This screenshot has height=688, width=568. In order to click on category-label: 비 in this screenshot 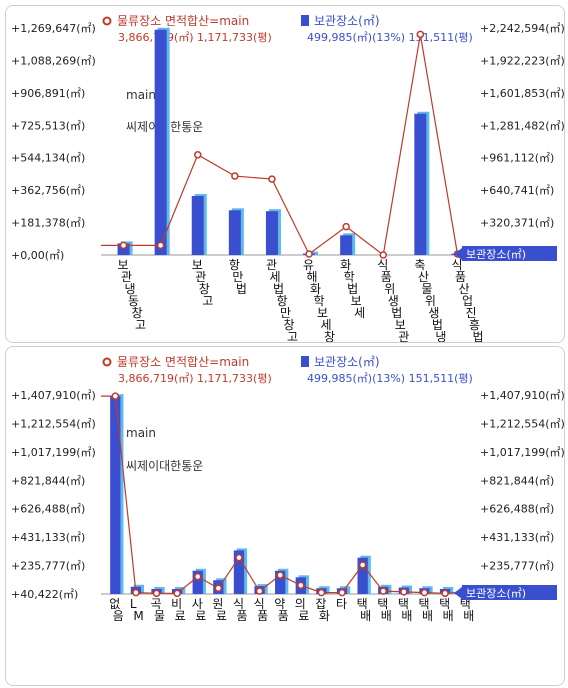, I will do `click(176, 604)`.